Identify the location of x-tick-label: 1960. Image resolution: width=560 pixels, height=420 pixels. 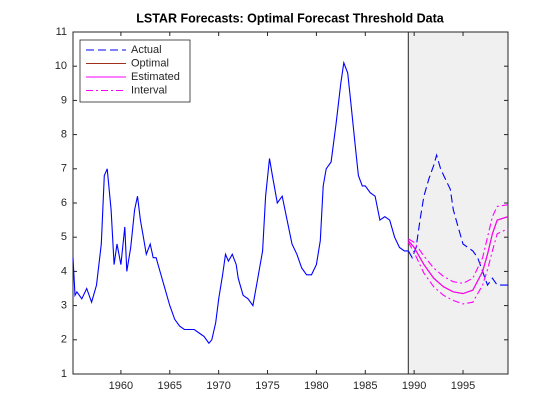
(121, 386).